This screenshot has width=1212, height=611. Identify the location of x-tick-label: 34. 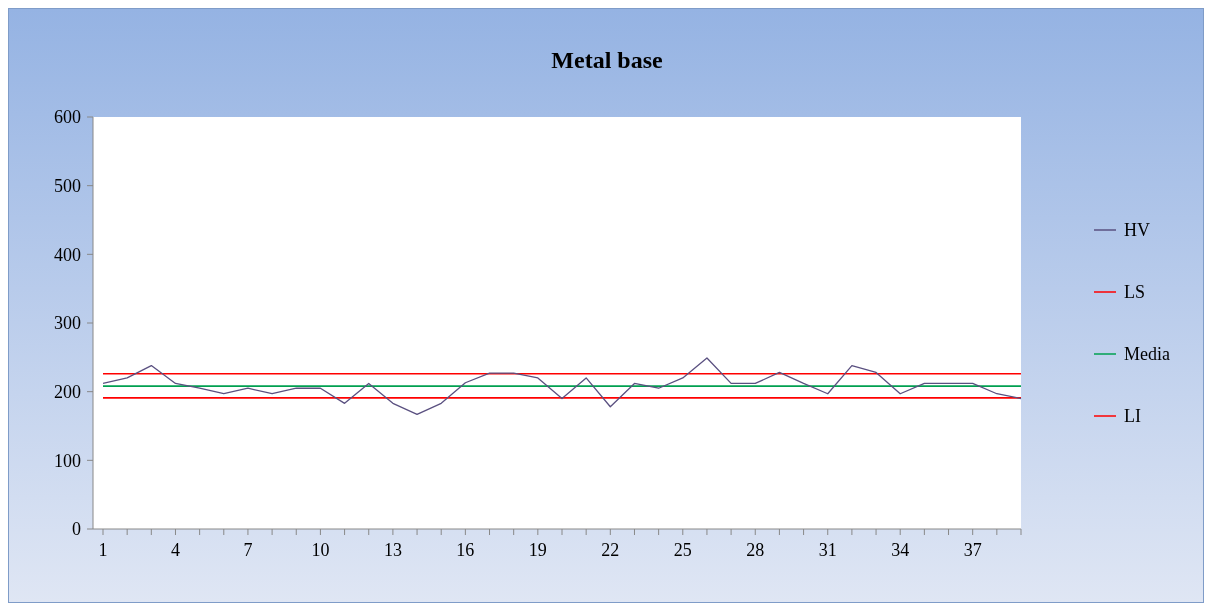
(900, 549).